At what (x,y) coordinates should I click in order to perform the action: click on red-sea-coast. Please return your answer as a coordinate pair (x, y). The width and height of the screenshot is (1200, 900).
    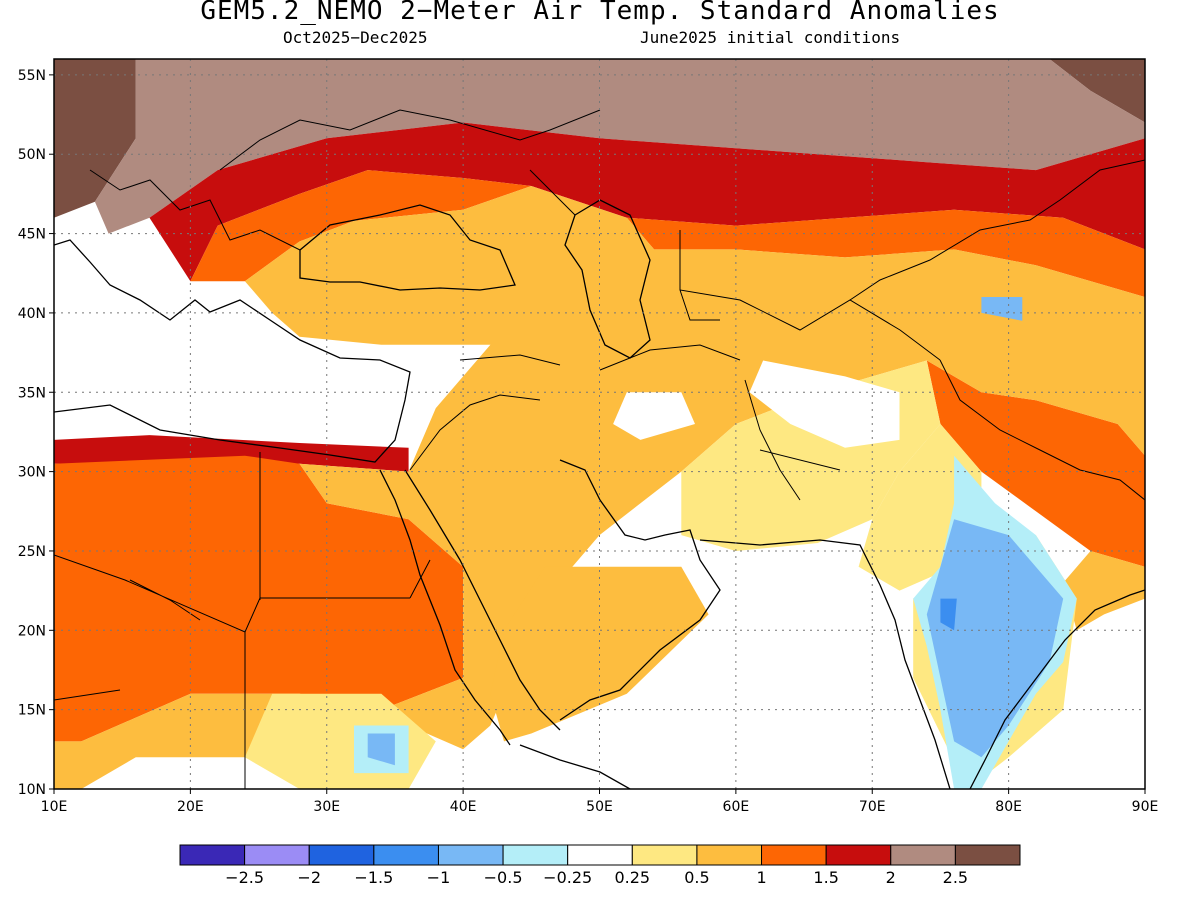
    Looking at the image, I should click on (470, 607).